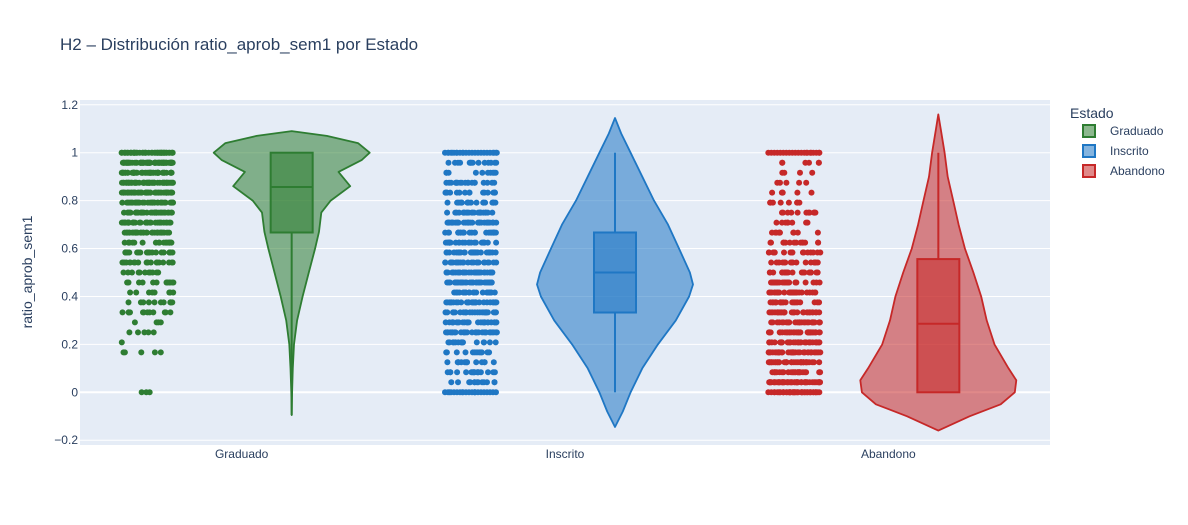  I want to click on legend-label: Inscrito, so click(1129, 151).